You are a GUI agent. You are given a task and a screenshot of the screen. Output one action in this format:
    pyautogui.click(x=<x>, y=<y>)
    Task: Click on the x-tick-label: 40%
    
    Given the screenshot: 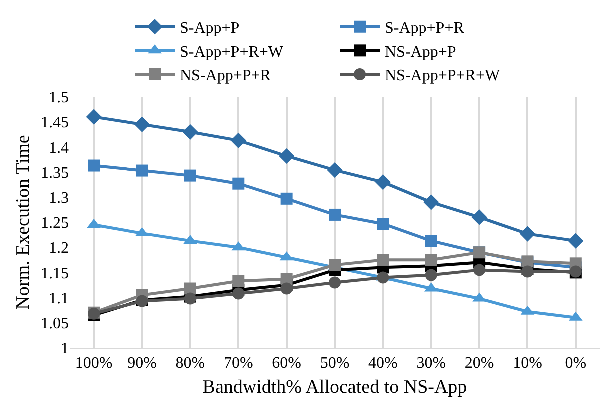 What is the action you would take?
    pyautogui.click(x=383, y=363)
    